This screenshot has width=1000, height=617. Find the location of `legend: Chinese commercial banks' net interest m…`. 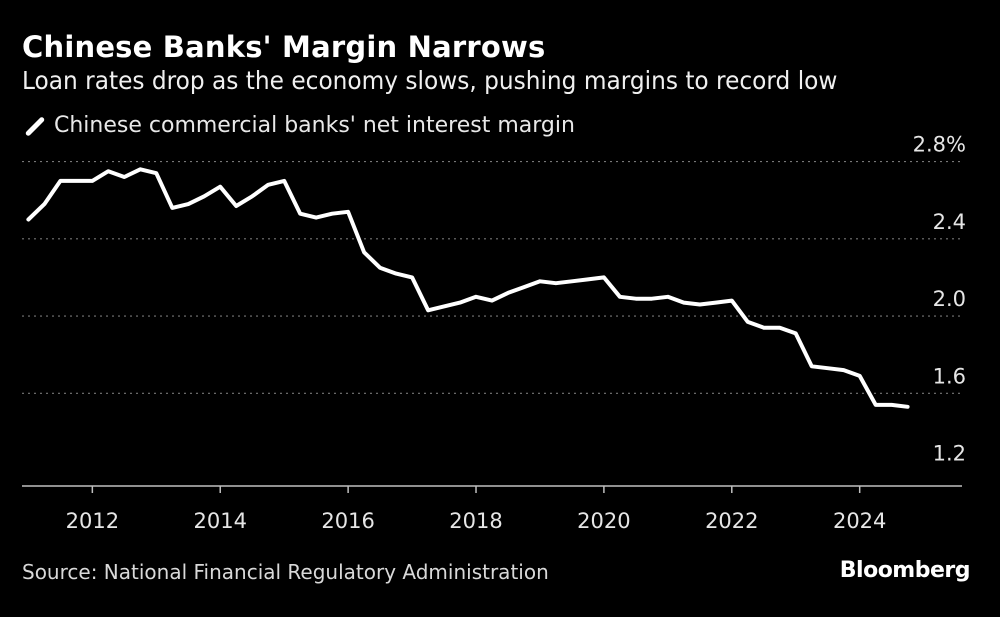

legend: Chinese commercial banks' net interest m… is located at coordinates (298, 125).